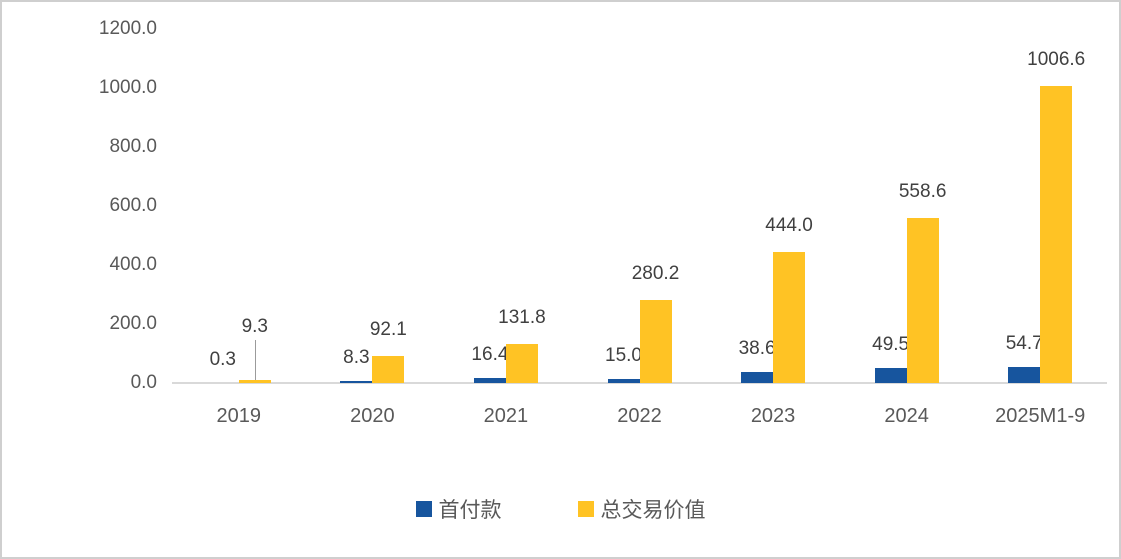 The image size is (1121, 559). What do you see at coordinates (1056, 60) in the screenshot?
I see `total-transaction-value-value-label: 1006.6` at bounding box center [1056, 60].